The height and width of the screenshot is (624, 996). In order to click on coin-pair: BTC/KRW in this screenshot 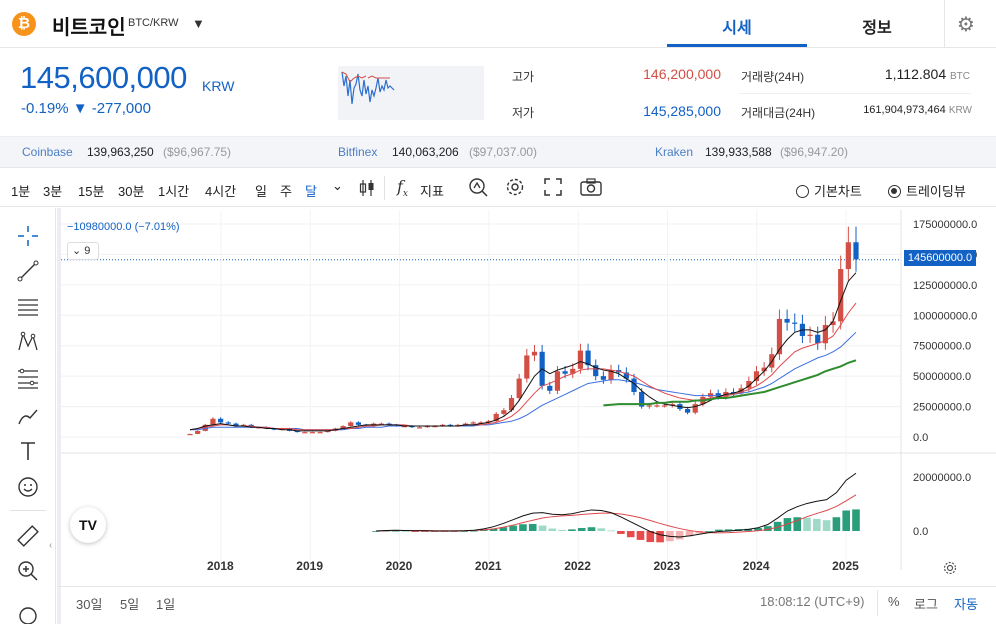, I will do `click(153, 23)`.